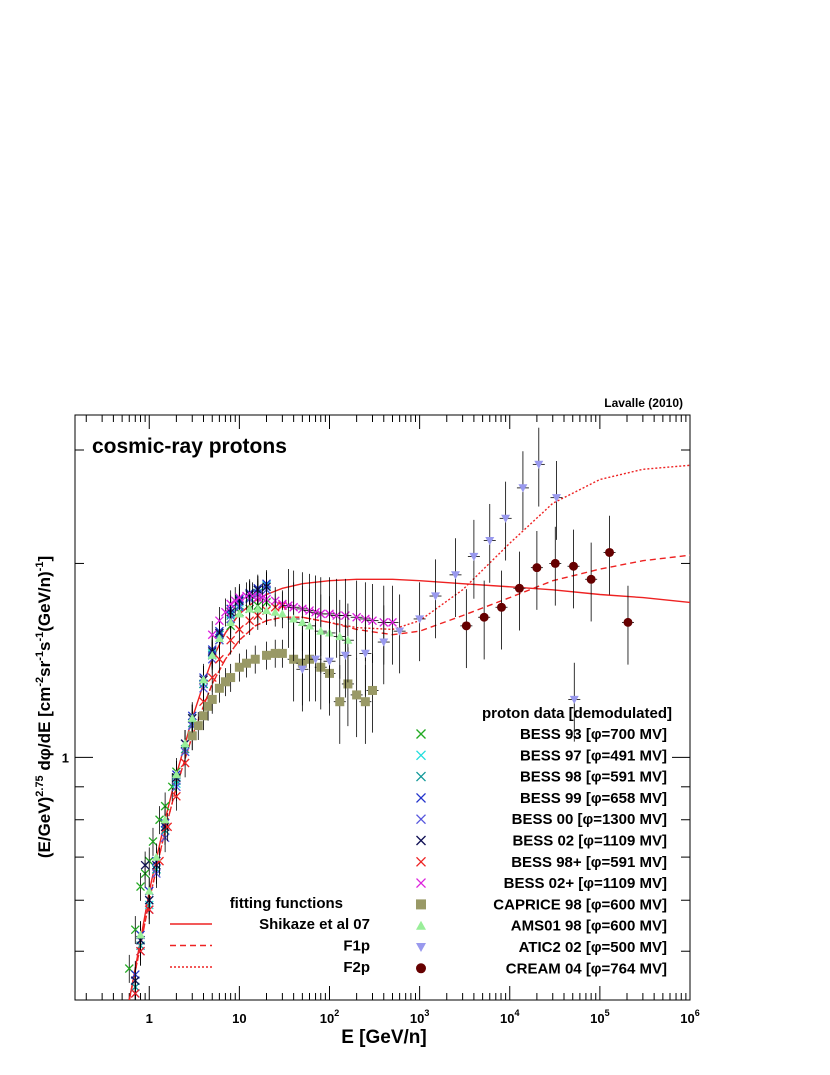  What do you see at coordinates (593, 777) in the screenshot?
I see `legend-entry-label: BESS 98 [φ=591 MV]` at bounding box center [593, 777].